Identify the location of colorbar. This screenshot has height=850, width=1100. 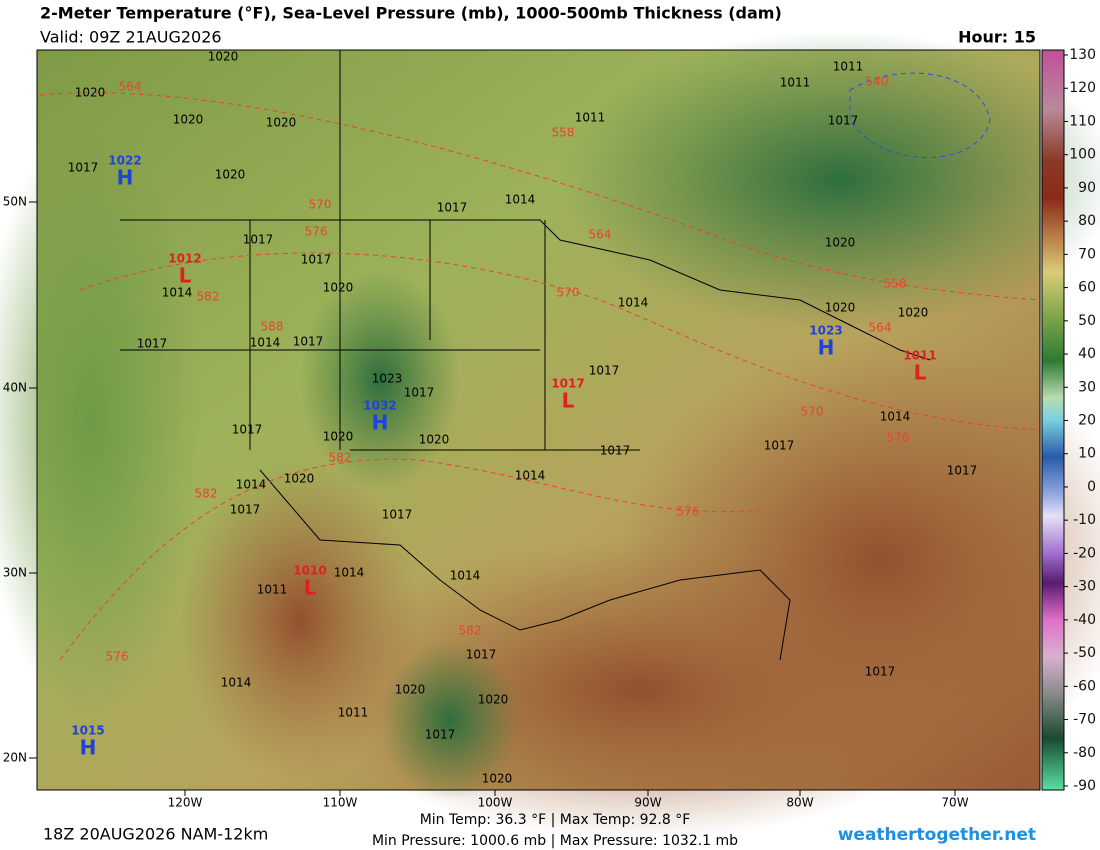
(1053, 420).